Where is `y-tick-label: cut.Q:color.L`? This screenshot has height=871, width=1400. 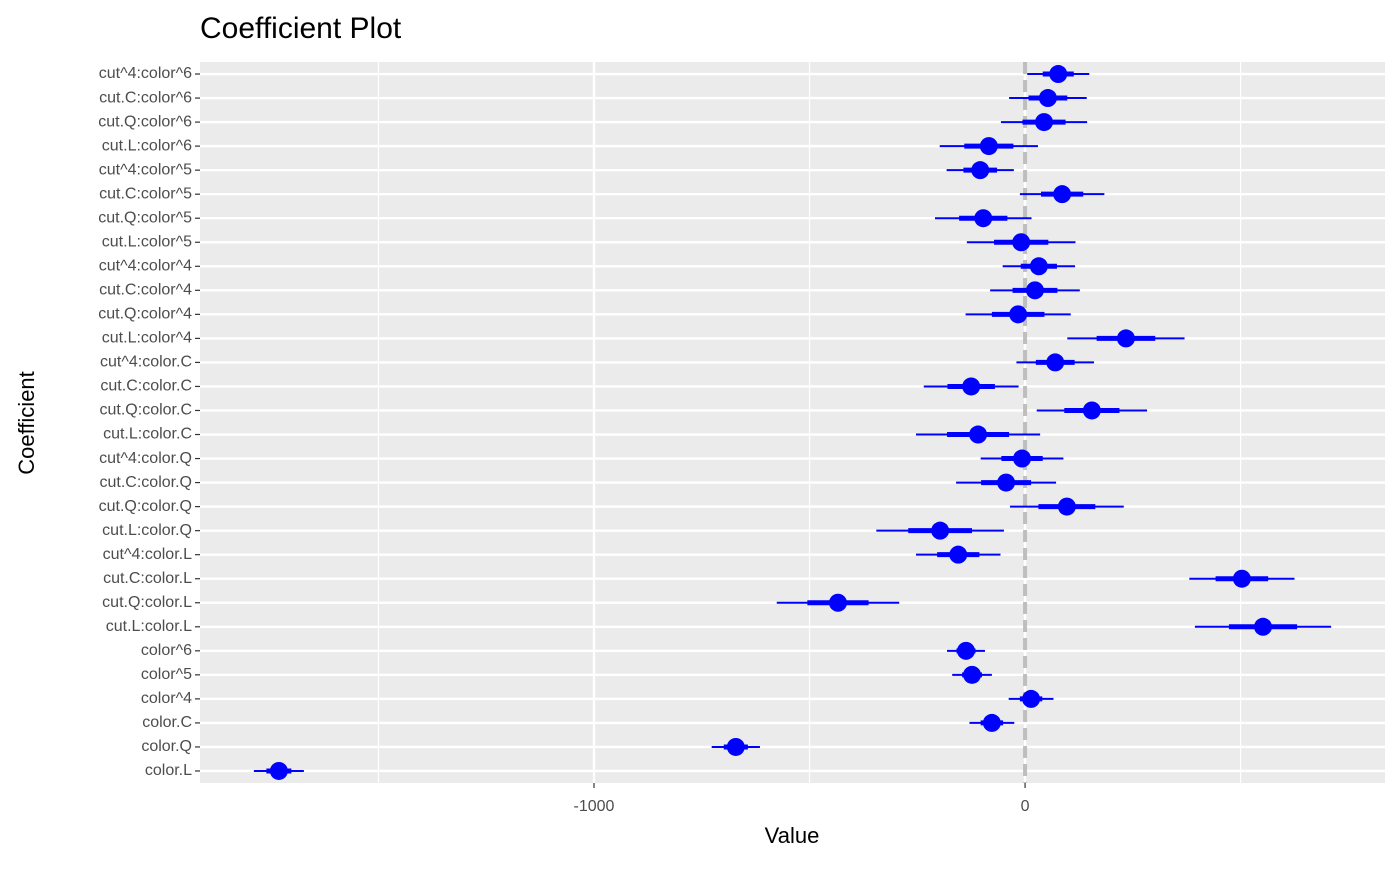
y-tick-label: cut.Q:color.L is located at coordinates (147, 602).